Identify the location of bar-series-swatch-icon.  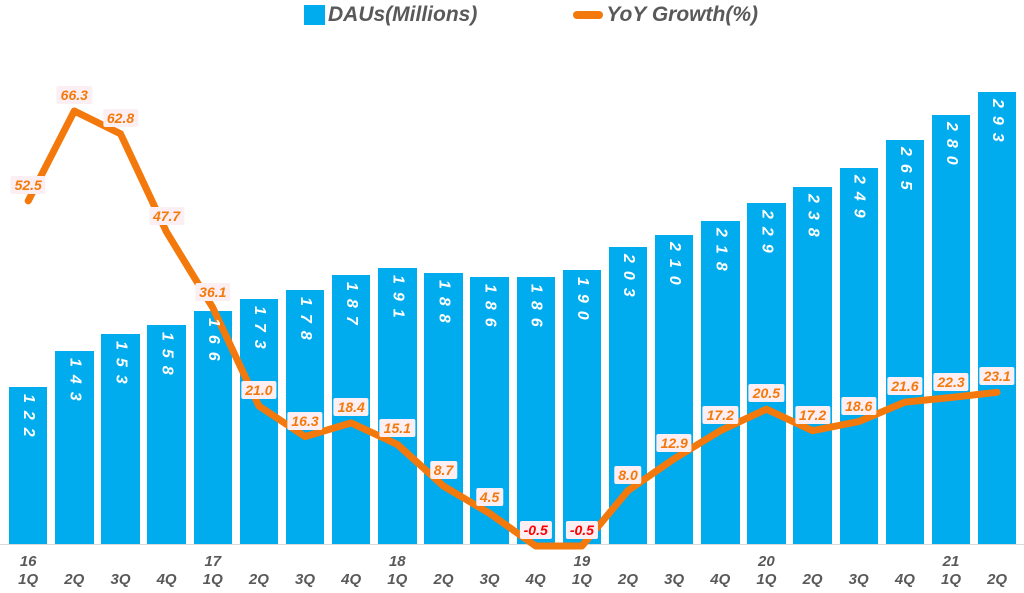
(314, 15).